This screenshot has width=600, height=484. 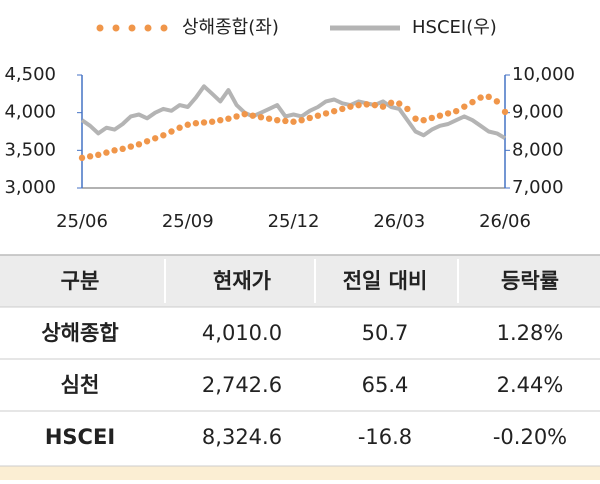 I want to click on y2-tick-label: 10,000, so click(x=543, y=74).